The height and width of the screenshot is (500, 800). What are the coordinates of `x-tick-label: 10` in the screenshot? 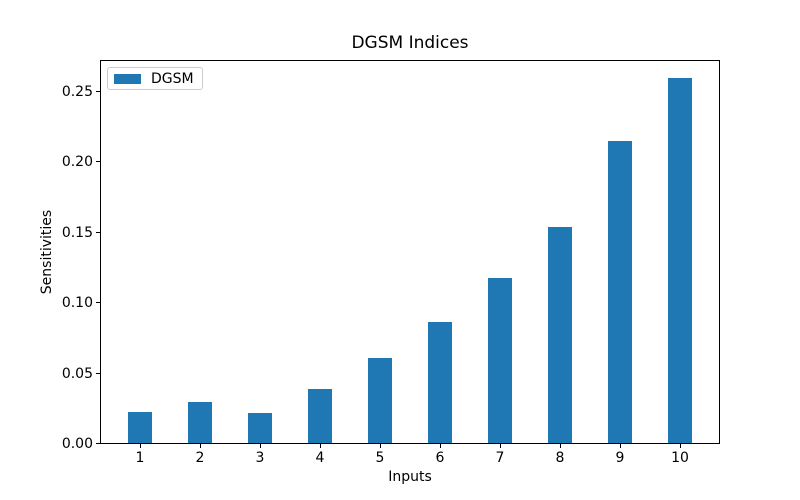 It's located at (680, 458).